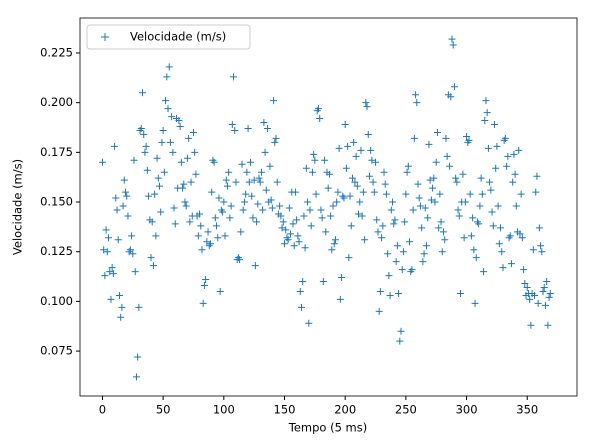 The width and height of the screenshot is (594, 446). What do you see at coordinates (467, 410) in the screenshot?
I see `x-tick-label: 300` at bounding box center [467, 410].